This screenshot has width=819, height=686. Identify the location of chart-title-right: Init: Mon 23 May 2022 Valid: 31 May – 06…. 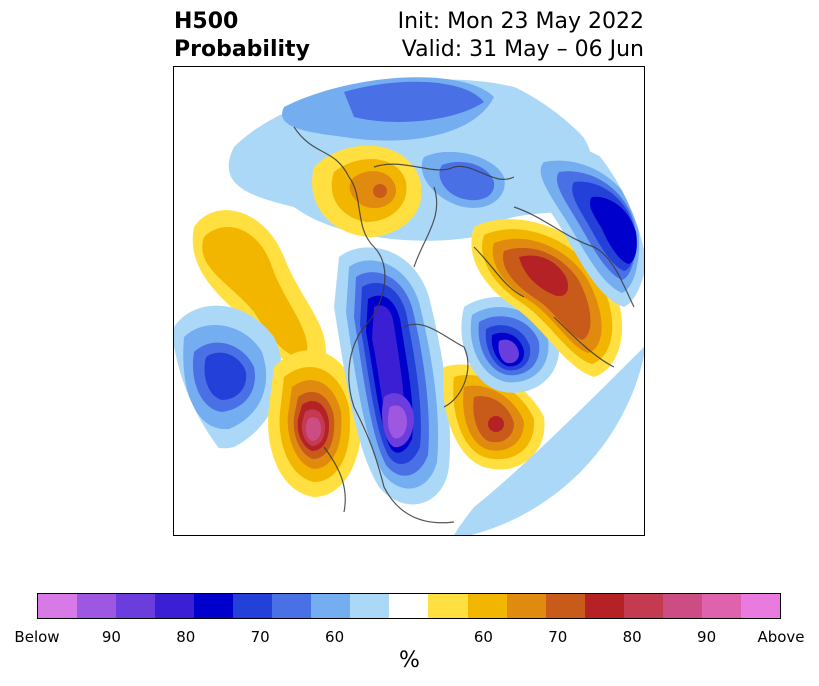
(521, 36).